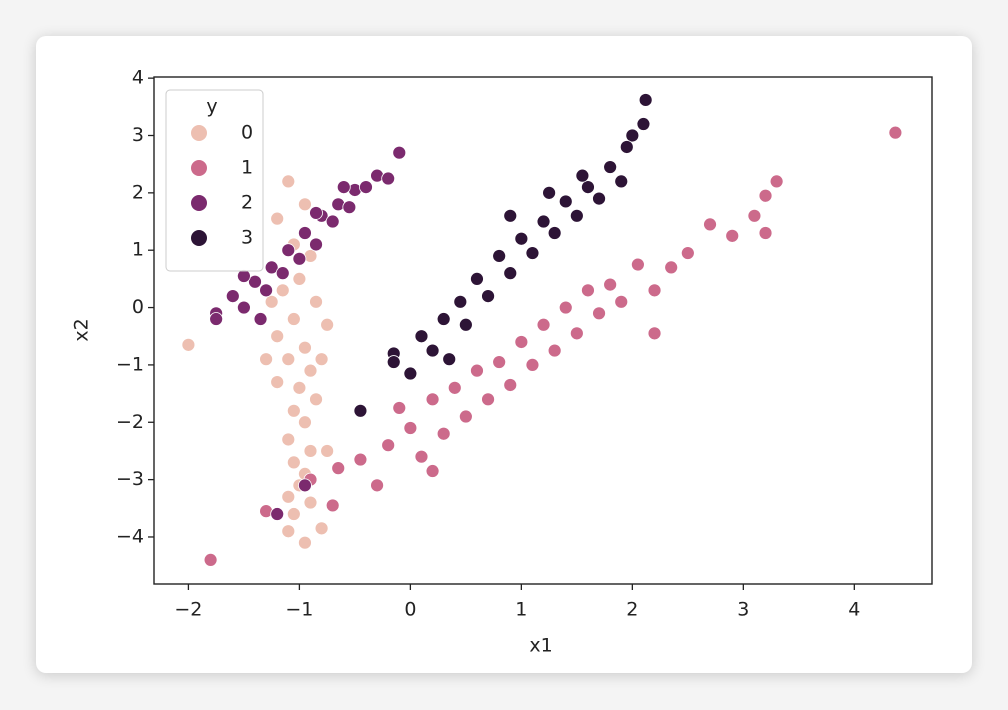 The image size is (1008, 710). Describe the element at coordinates (138, 250) in the screenshot. I see `y-tick-label: 1` at that location.